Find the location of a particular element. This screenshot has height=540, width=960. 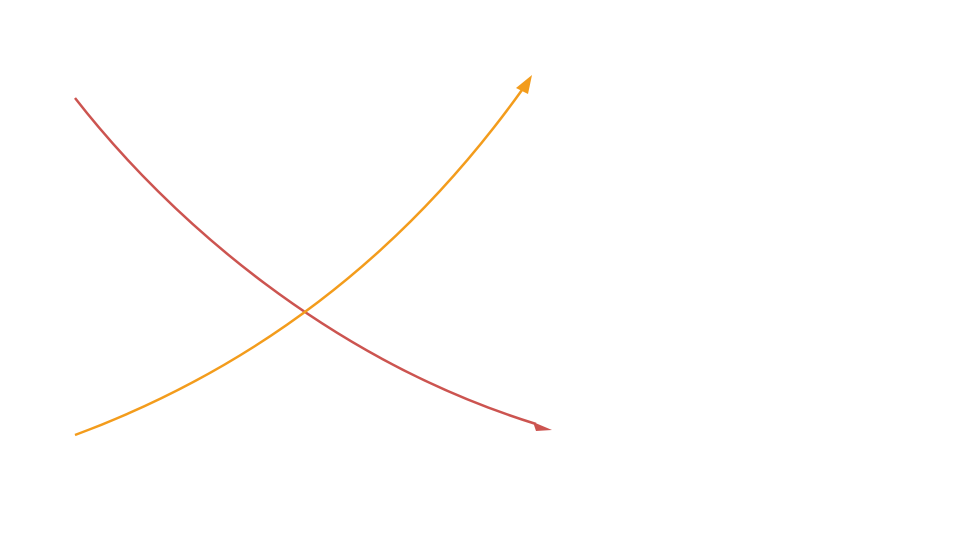

red-arrowhead is located at coordinates (542, 426).